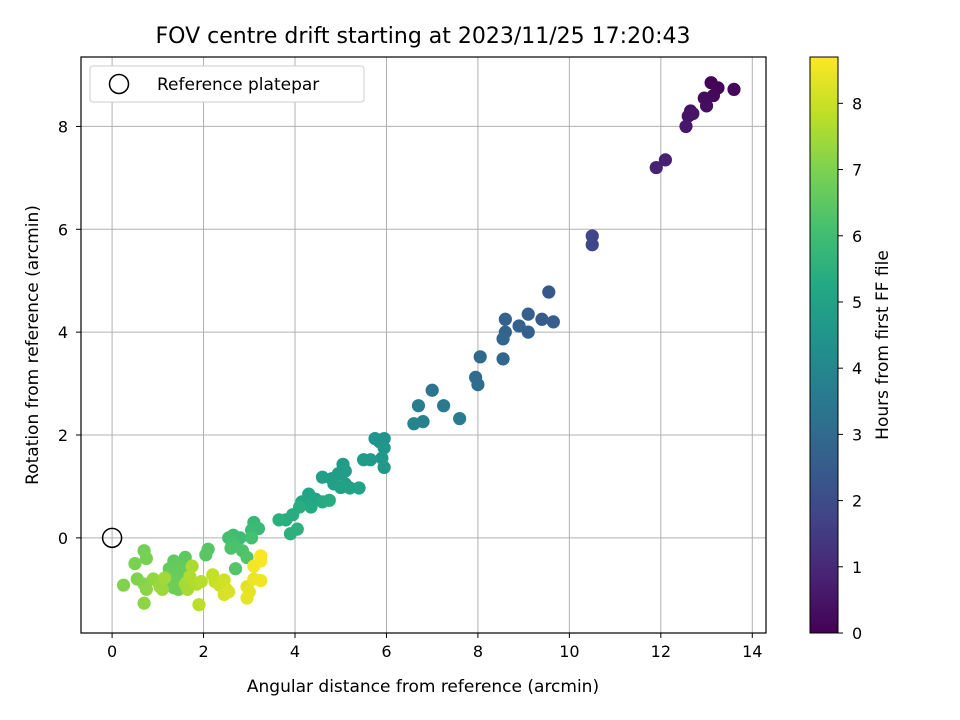 Image resolution: width=960 pixels, height=720 pixels. I want to click on colorbar-label: Hours from first FF file, so click(883, 345).